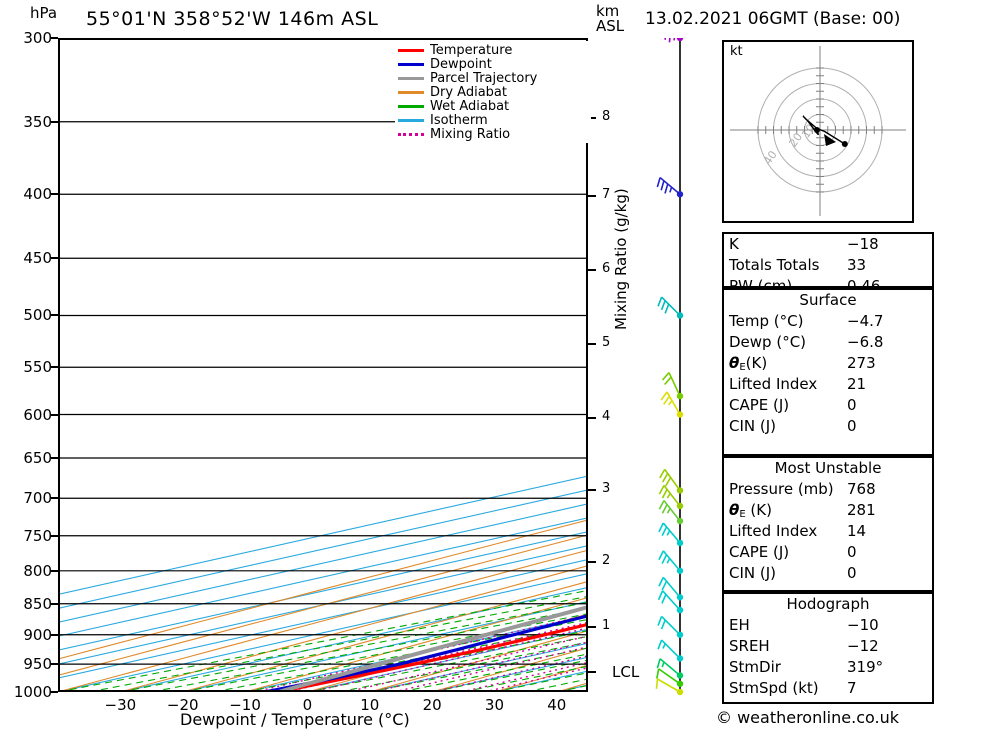  What do you see at coordinates (824, 130) in the screenshot?
I see `hodograph-trace` at bounding box center [824, 130].